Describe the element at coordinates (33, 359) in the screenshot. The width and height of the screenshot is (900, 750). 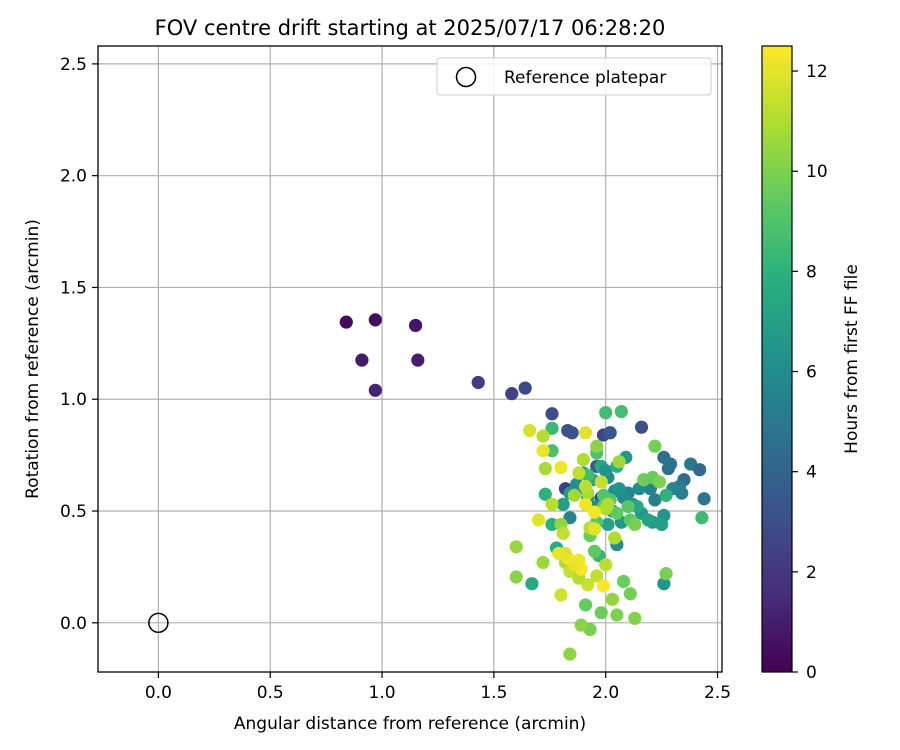
I see `y-axis-label: Rotation from reference (arcmin)` at that location.